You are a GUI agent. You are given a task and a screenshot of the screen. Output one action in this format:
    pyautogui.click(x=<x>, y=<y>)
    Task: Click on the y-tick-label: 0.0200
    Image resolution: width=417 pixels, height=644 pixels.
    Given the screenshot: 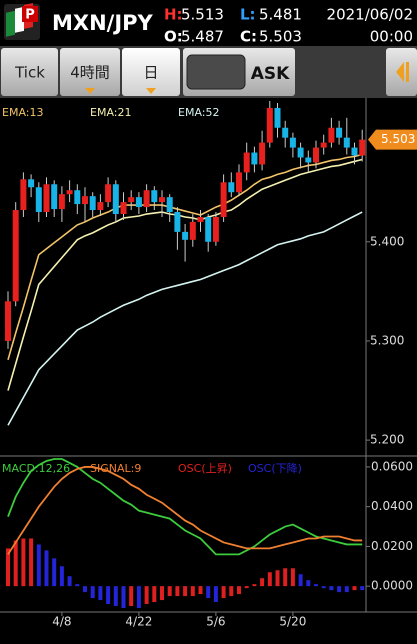 What is the action you would take?
    pyautogui.click(x=392, y=546)
    